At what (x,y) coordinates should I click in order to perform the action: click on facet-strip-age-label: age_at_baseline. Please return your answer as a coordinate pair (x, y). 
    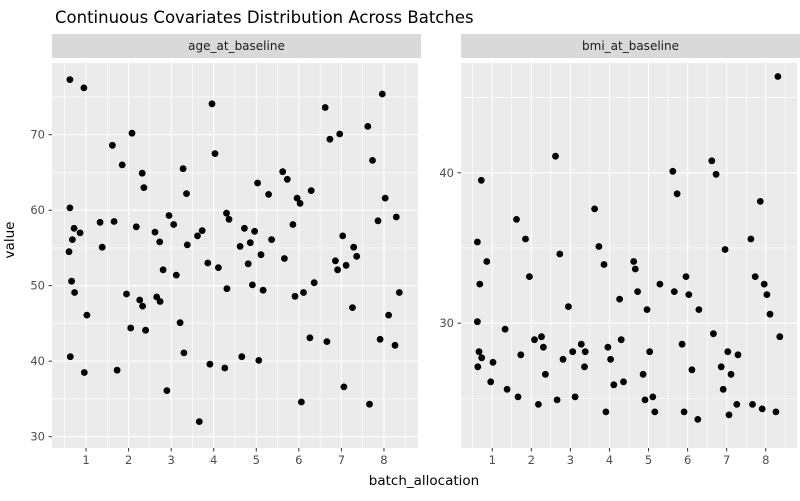
    Looking at the image, I should click on (236, 46).